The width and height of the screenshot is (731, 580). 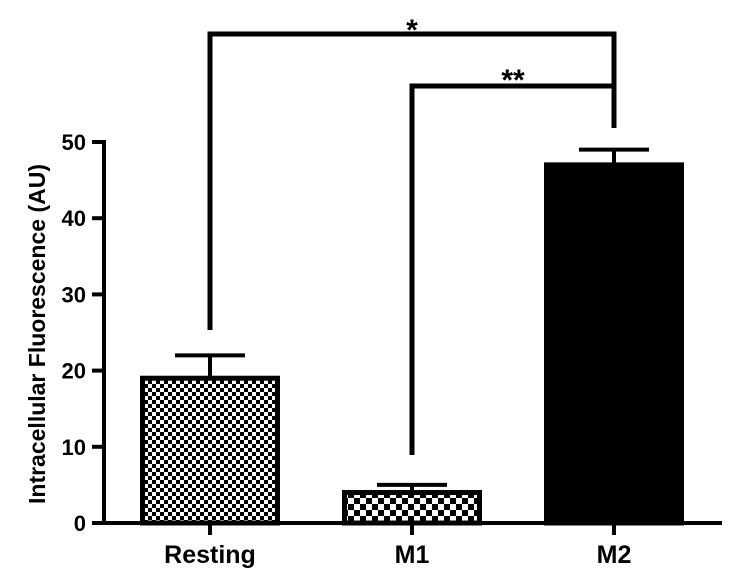 I want to click on significance-label: *, so click(x=412, y=30).